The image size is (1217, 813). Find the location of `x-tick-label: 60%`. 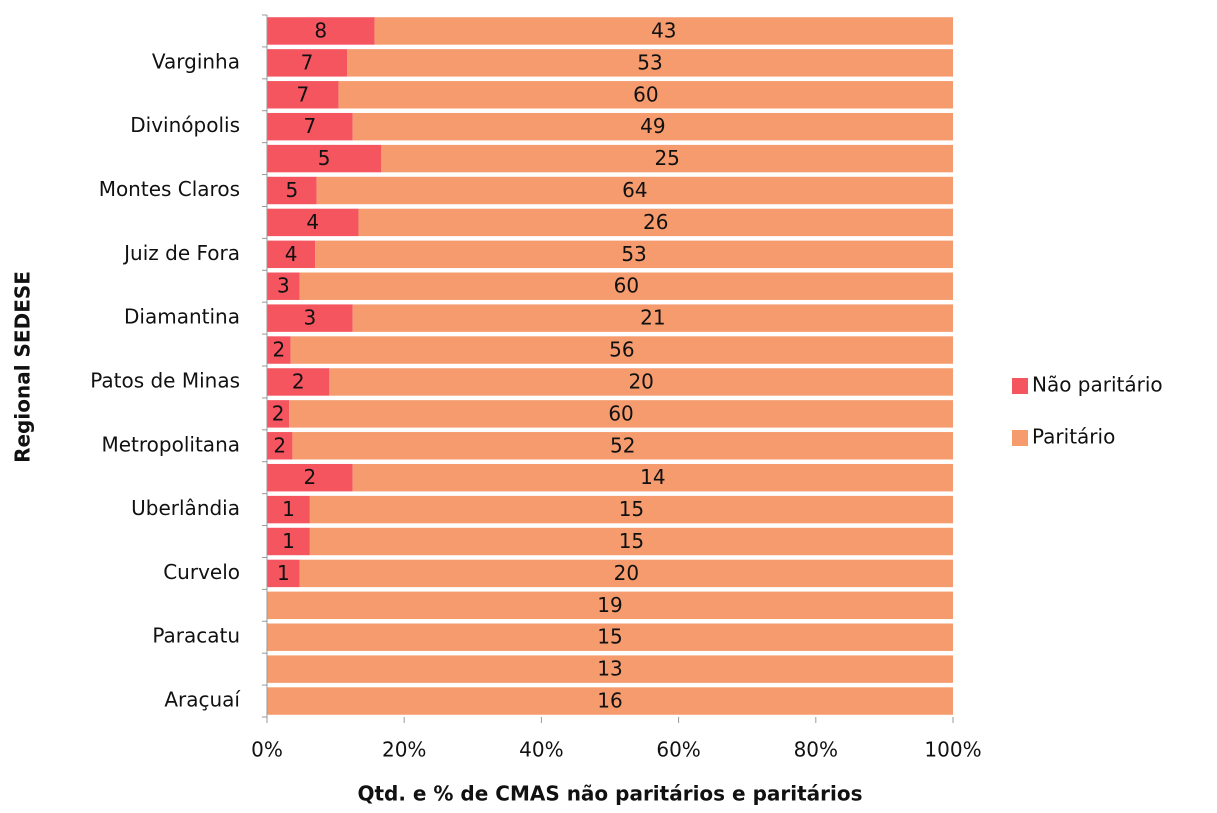

x-tick-label: 60% is located at coordinates (678, 750).